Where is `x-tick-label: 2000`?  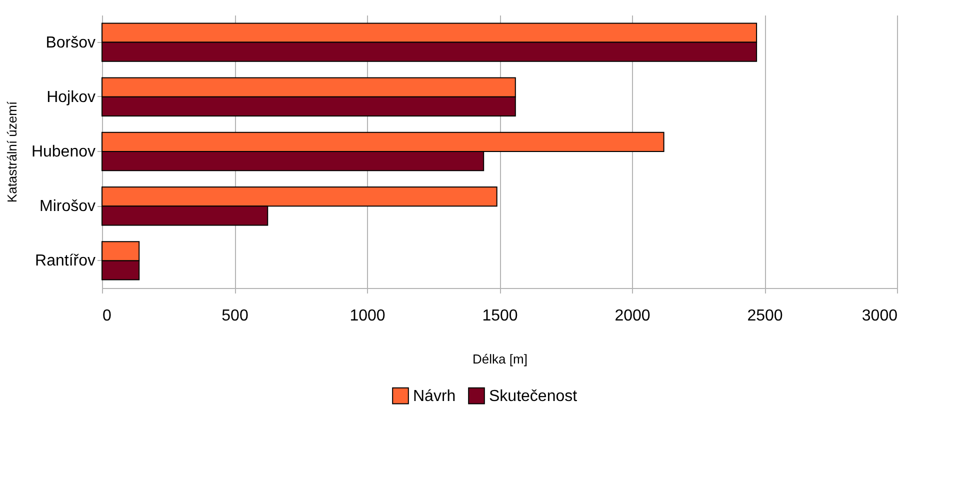 x-tick-label: 2000 is located at coordinates (632, 316).